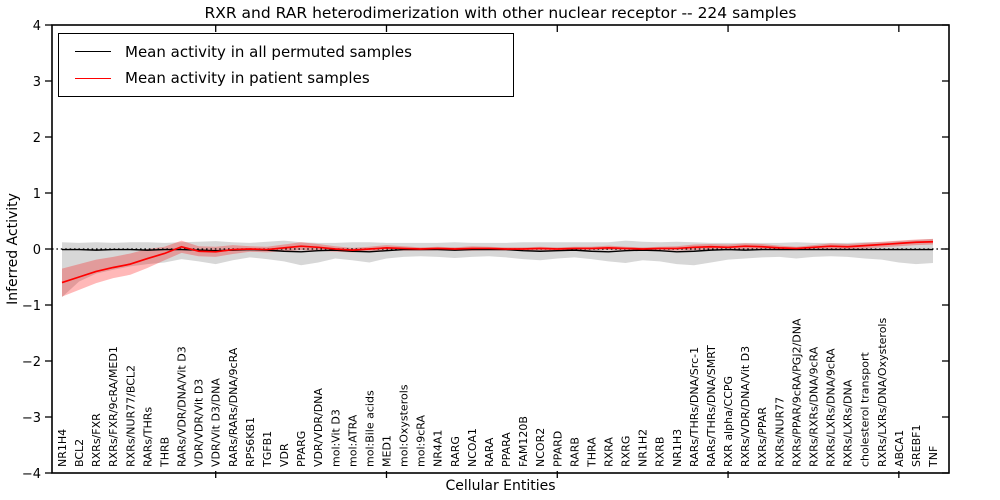 This screenshot has height=500, width=1000. Describe the element at coordinates (472, 447) in the screenshot. I see `x-category-label: NCOA1` at that location.